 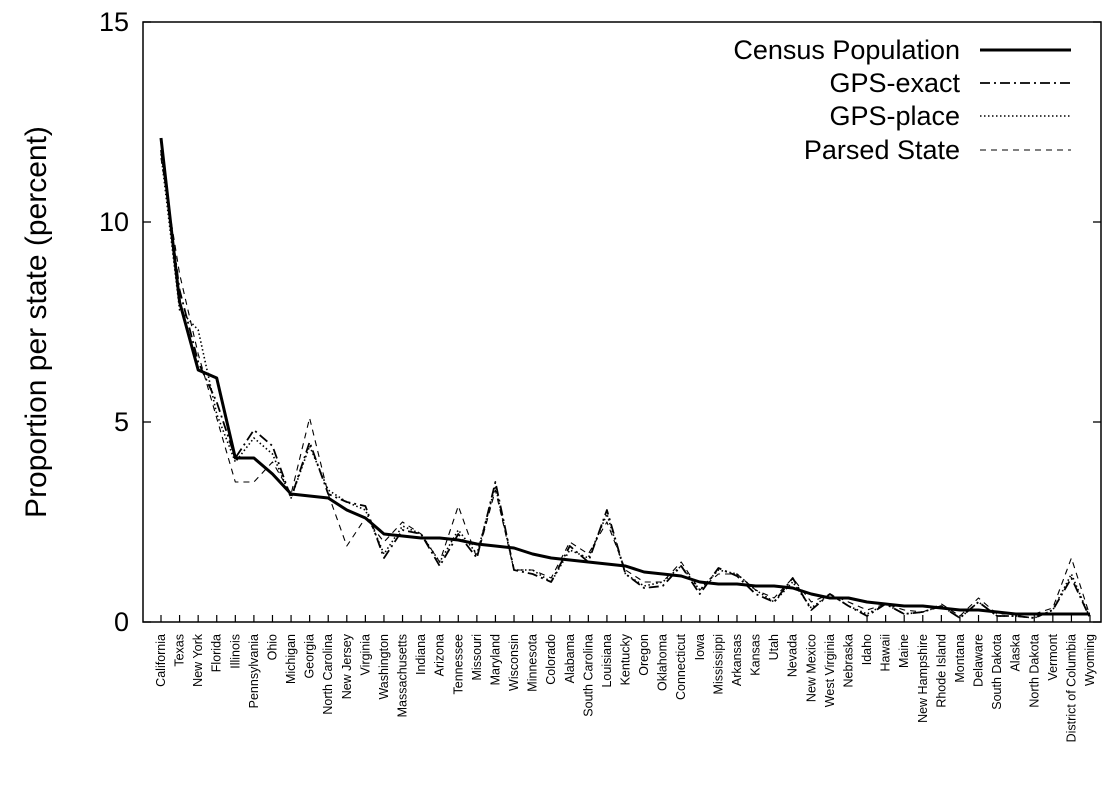 What do you see at coordinates (403, 675) in the screenshot?
I see `x-tick-label: Massachusetts` at bounding box center [403, 675].